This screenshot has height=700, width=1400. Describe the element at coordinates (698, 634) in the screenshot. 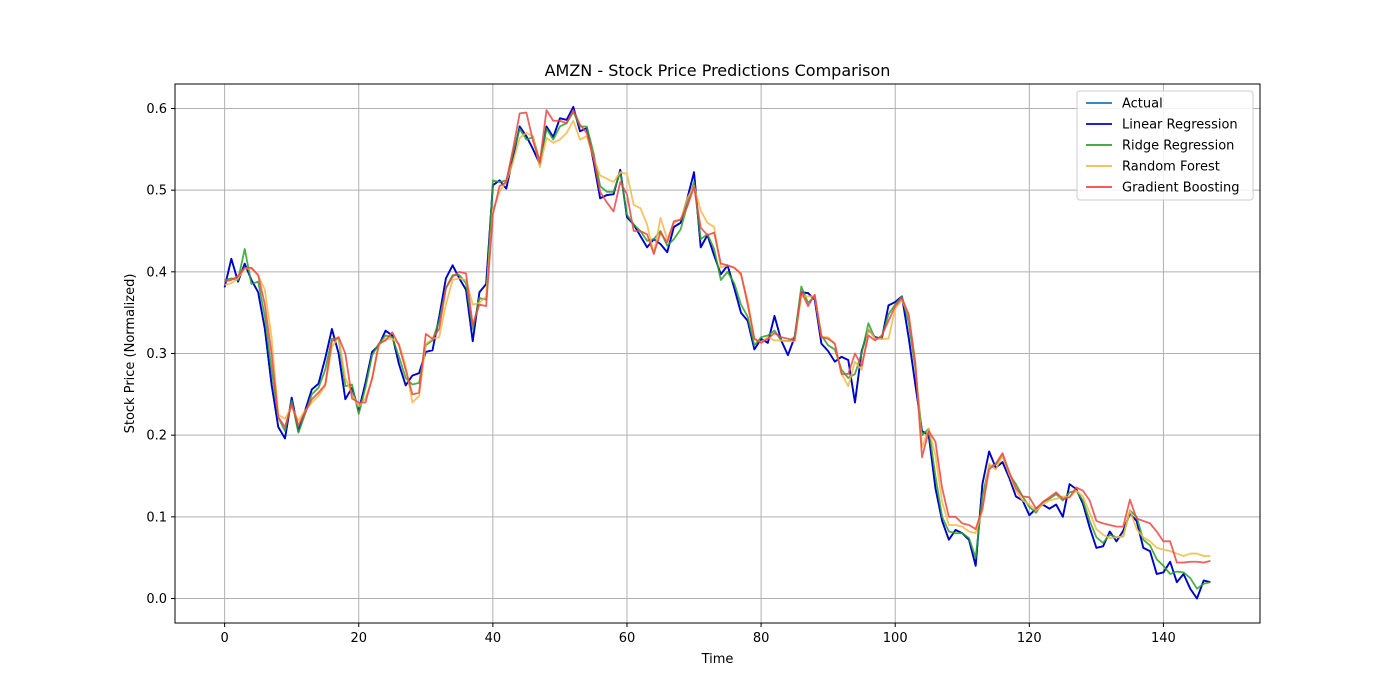

I see `x-axis-ticks: 0 20 40 60 80 100 120 140` at that location.